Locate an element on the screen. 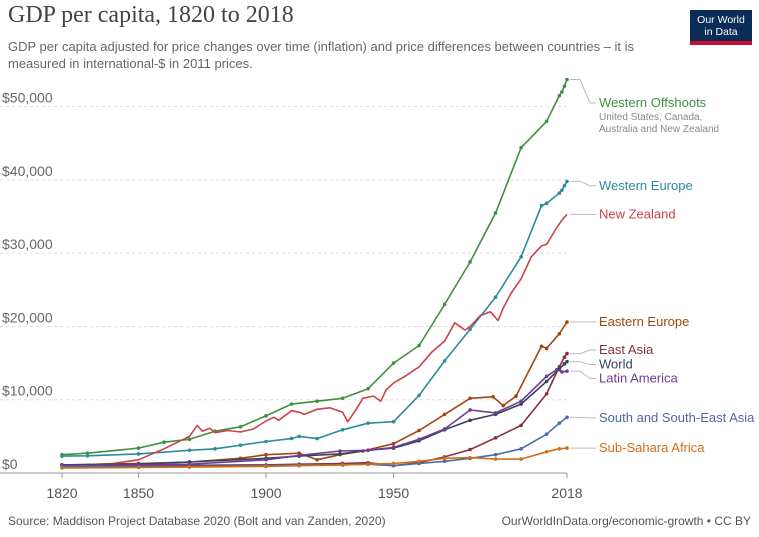 The image size is (759, 537). x-tick-label: 1950 is located at coordinates (393, 493).